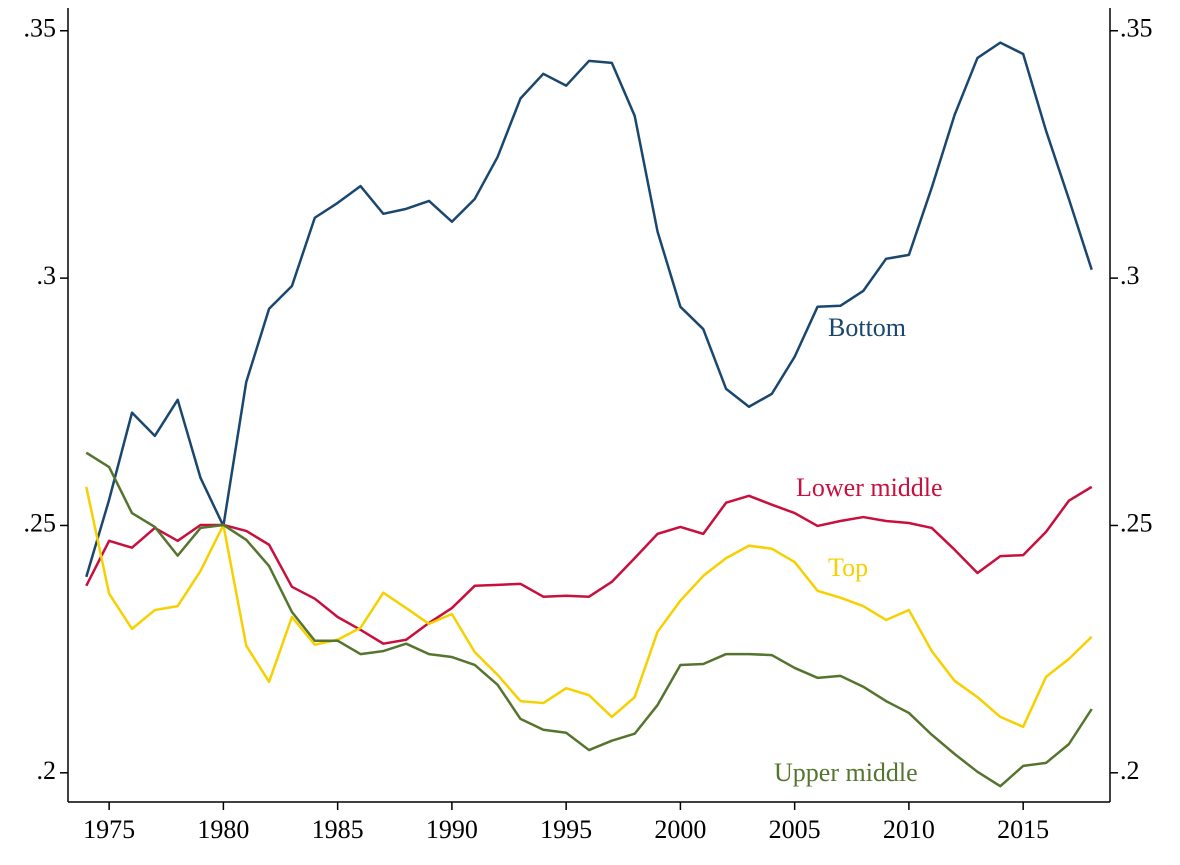 The image size is (1180, 865). Describe the element at coordinates (1130, 770) in the screenshot. I see `y2-tick-label: .2` at that location.